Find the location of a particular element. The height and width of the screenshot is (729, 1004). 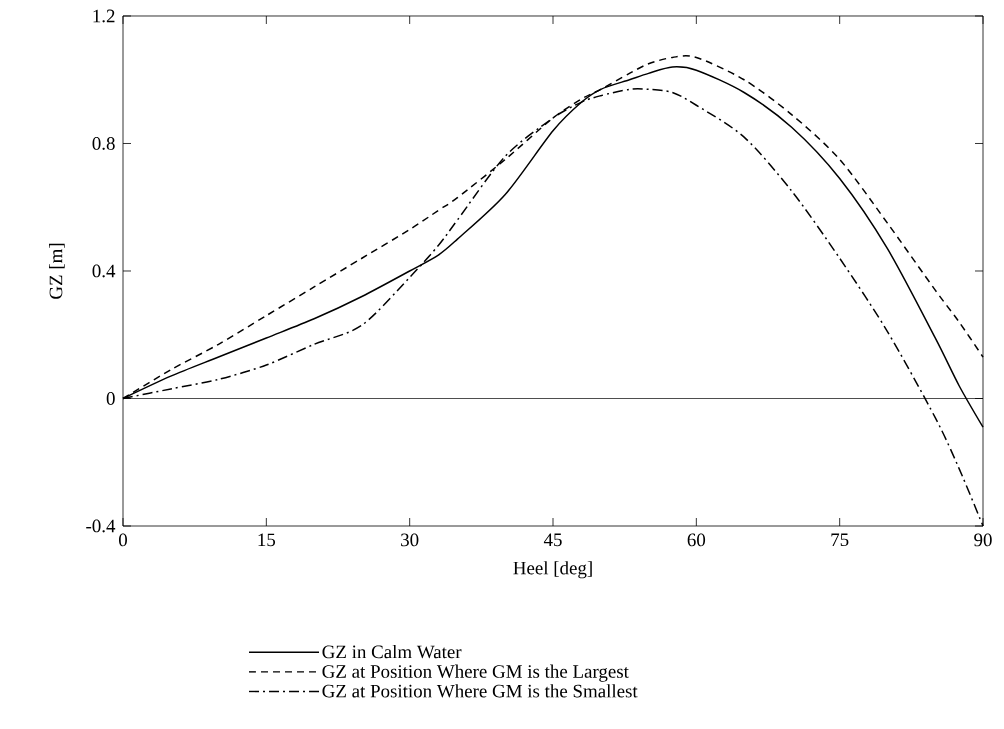

x-tick-label: 60 is located at coordinates (696, 540).